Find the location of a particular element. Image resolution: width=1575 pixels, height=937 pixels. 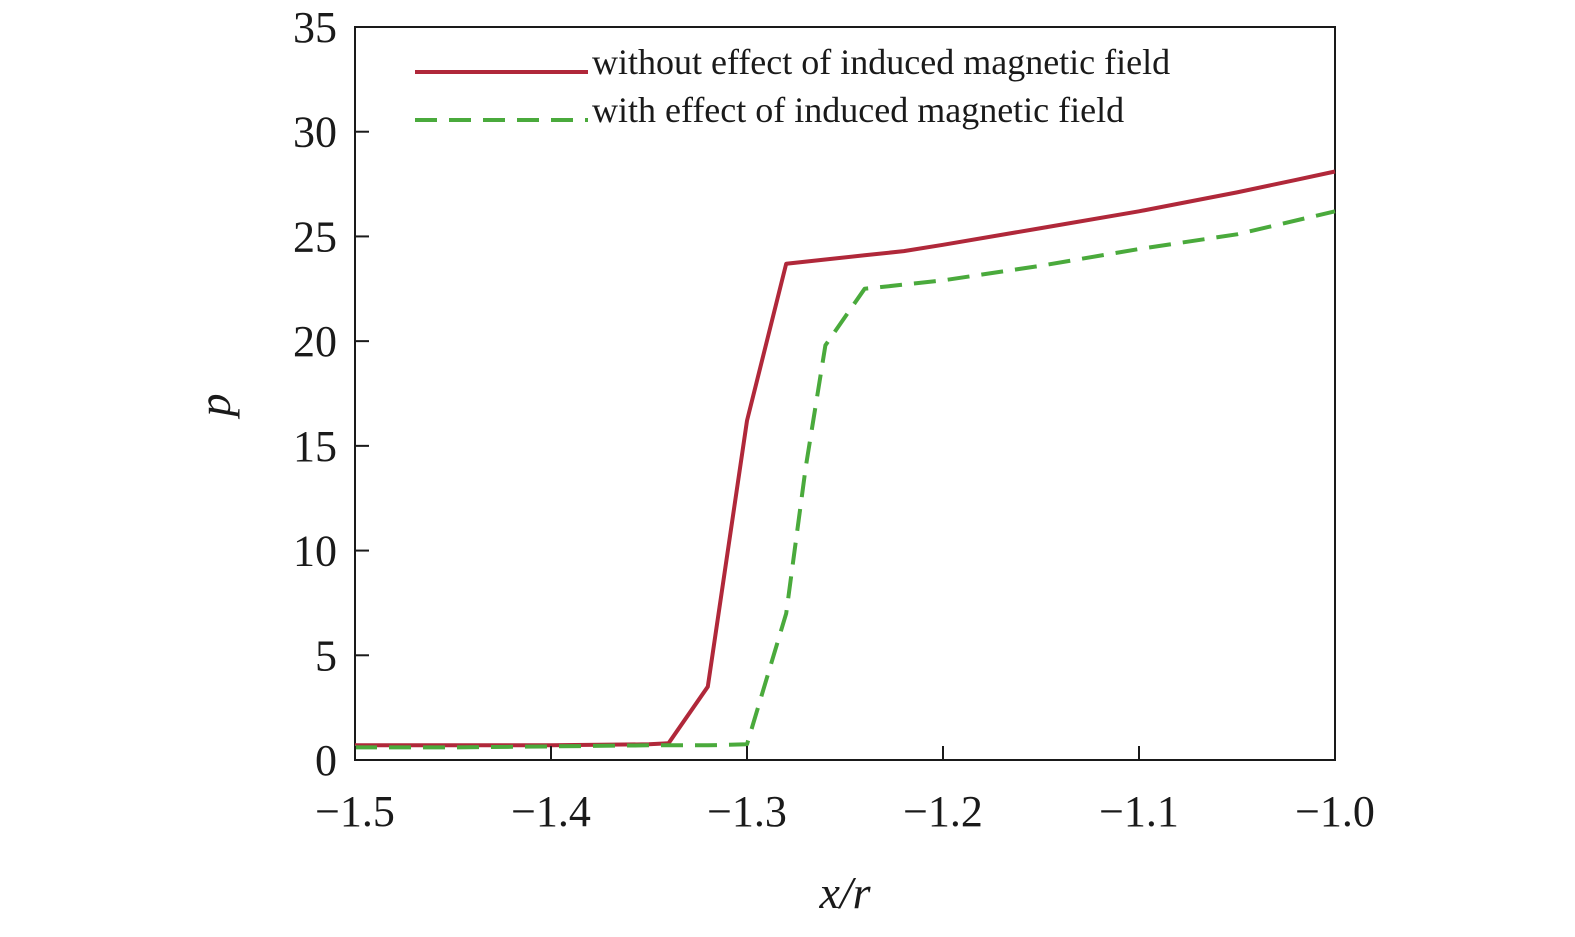

y-tick-label: 0 is located at coordinates (326, 760).